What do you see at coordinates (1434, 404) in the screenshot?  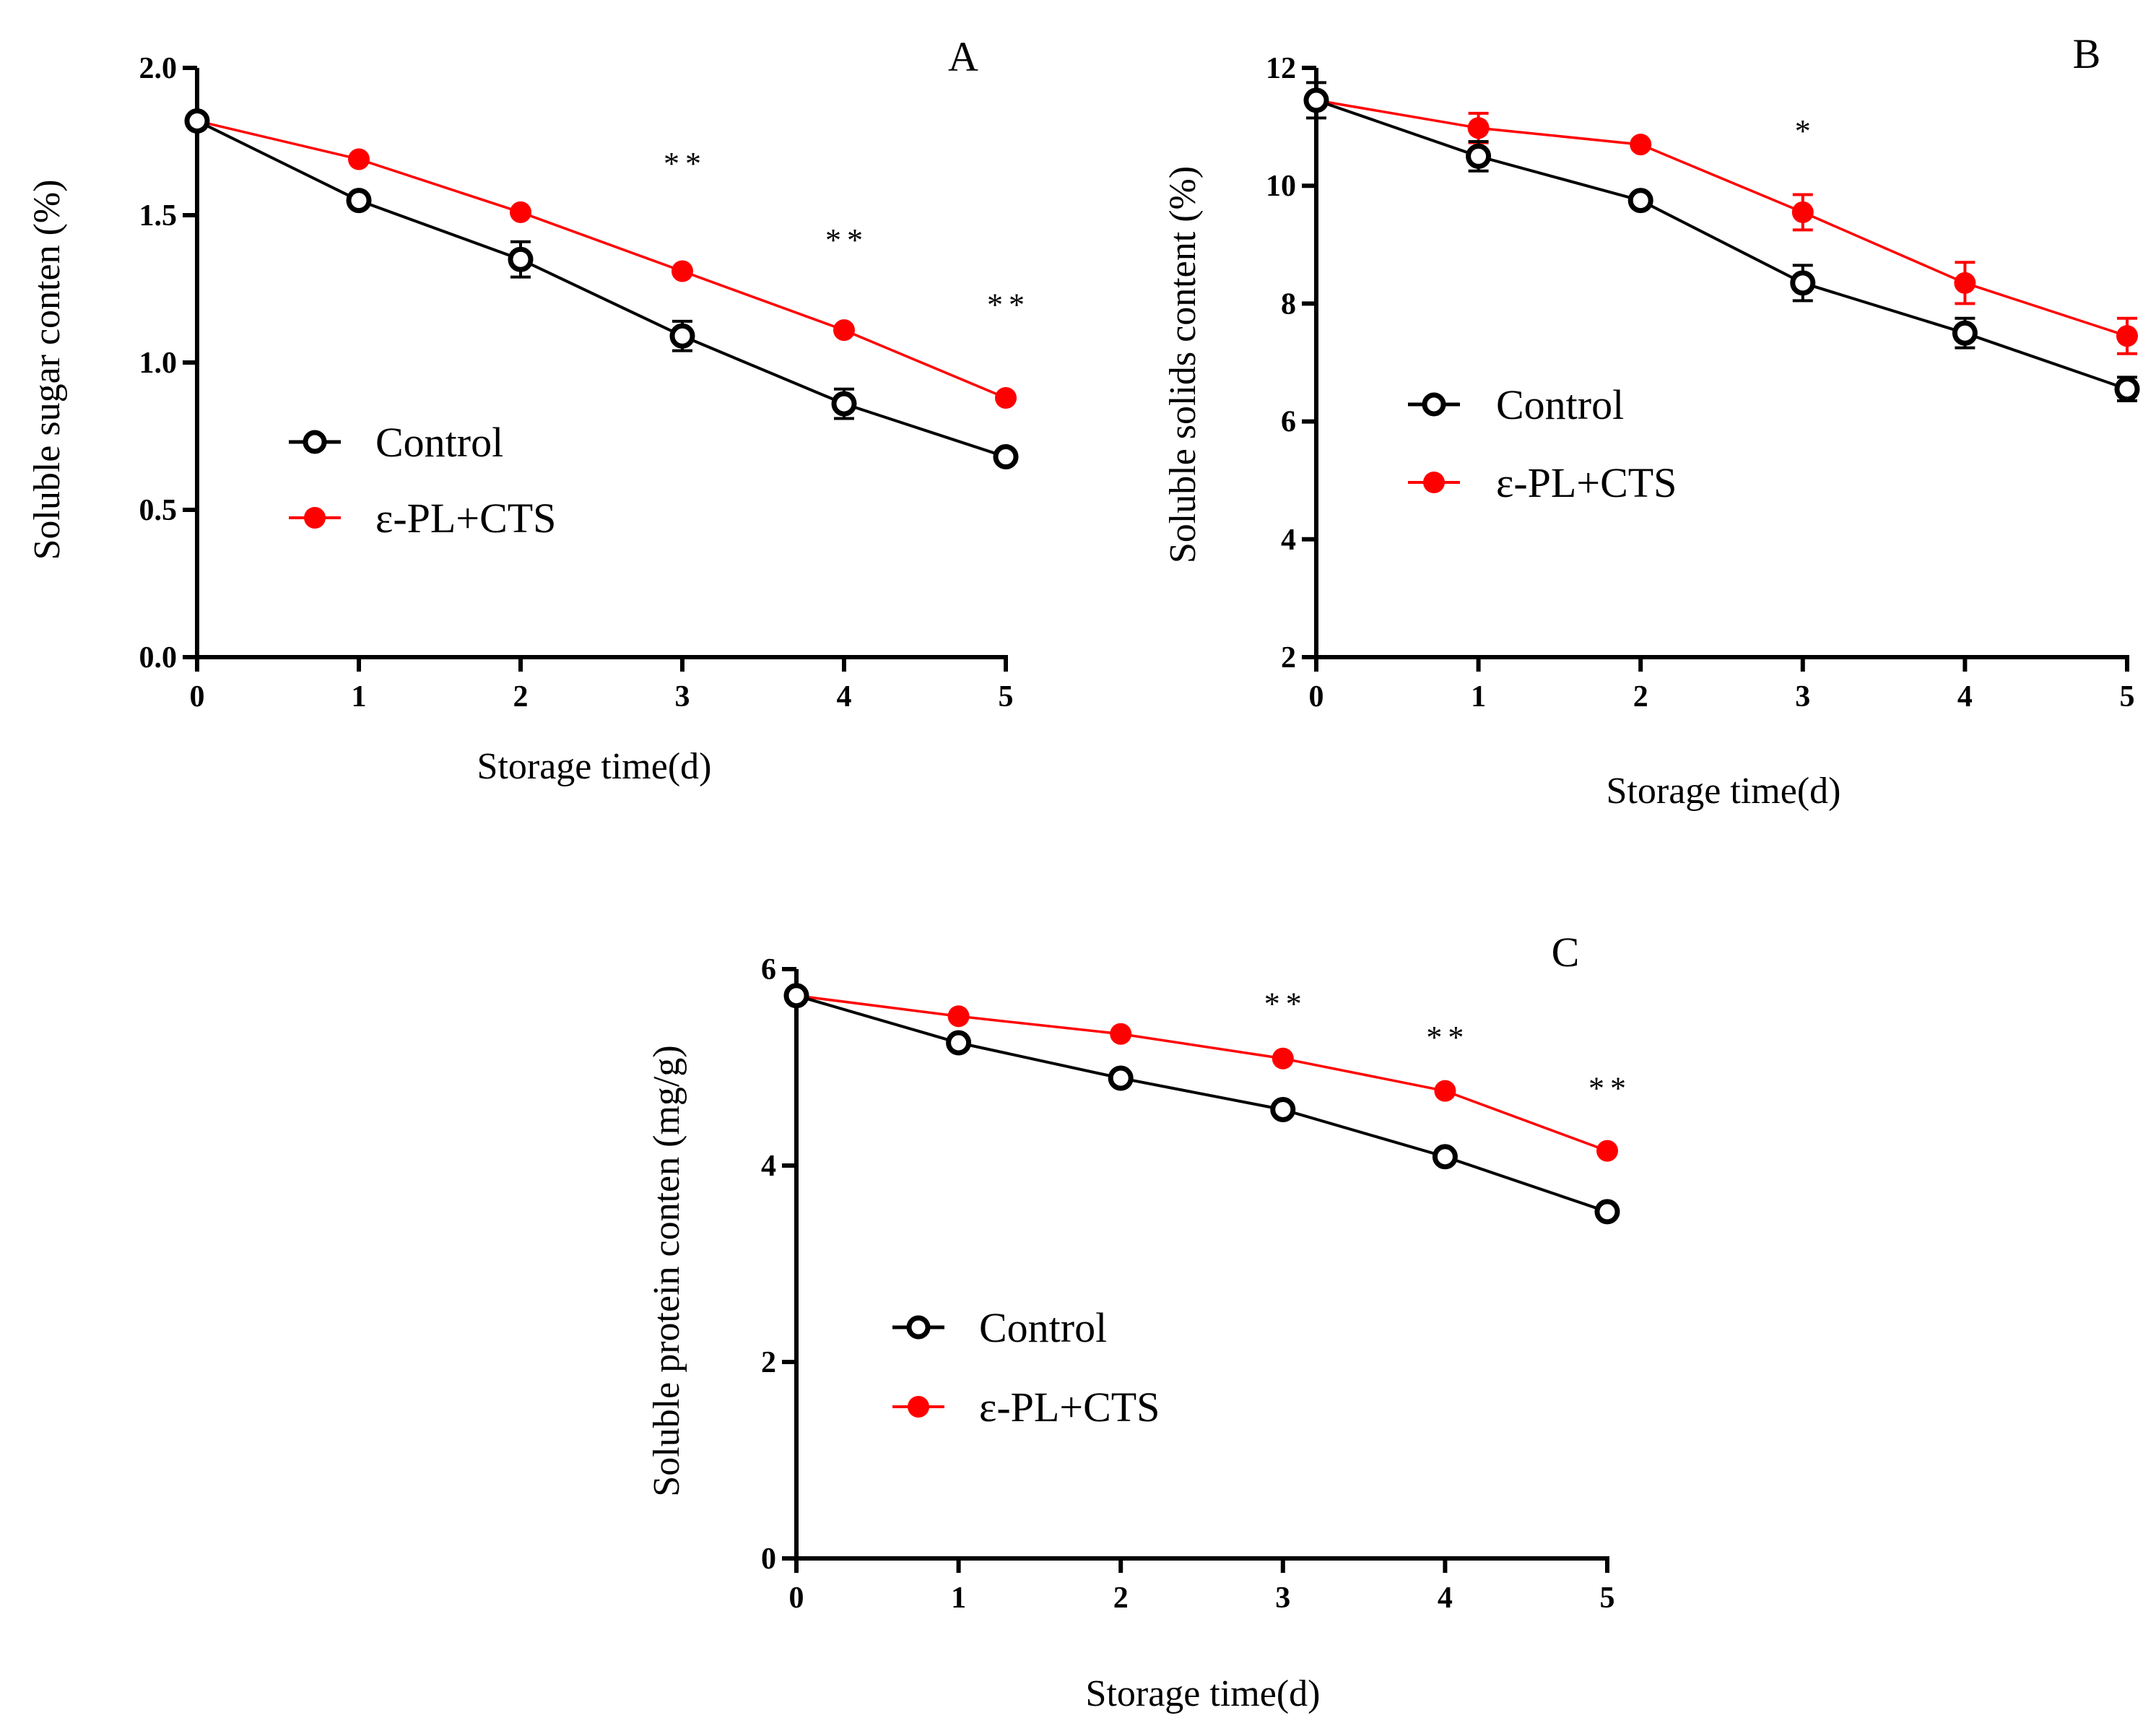 I see `panel-b-legend-control-marker` at bounding box center [1434, 404].